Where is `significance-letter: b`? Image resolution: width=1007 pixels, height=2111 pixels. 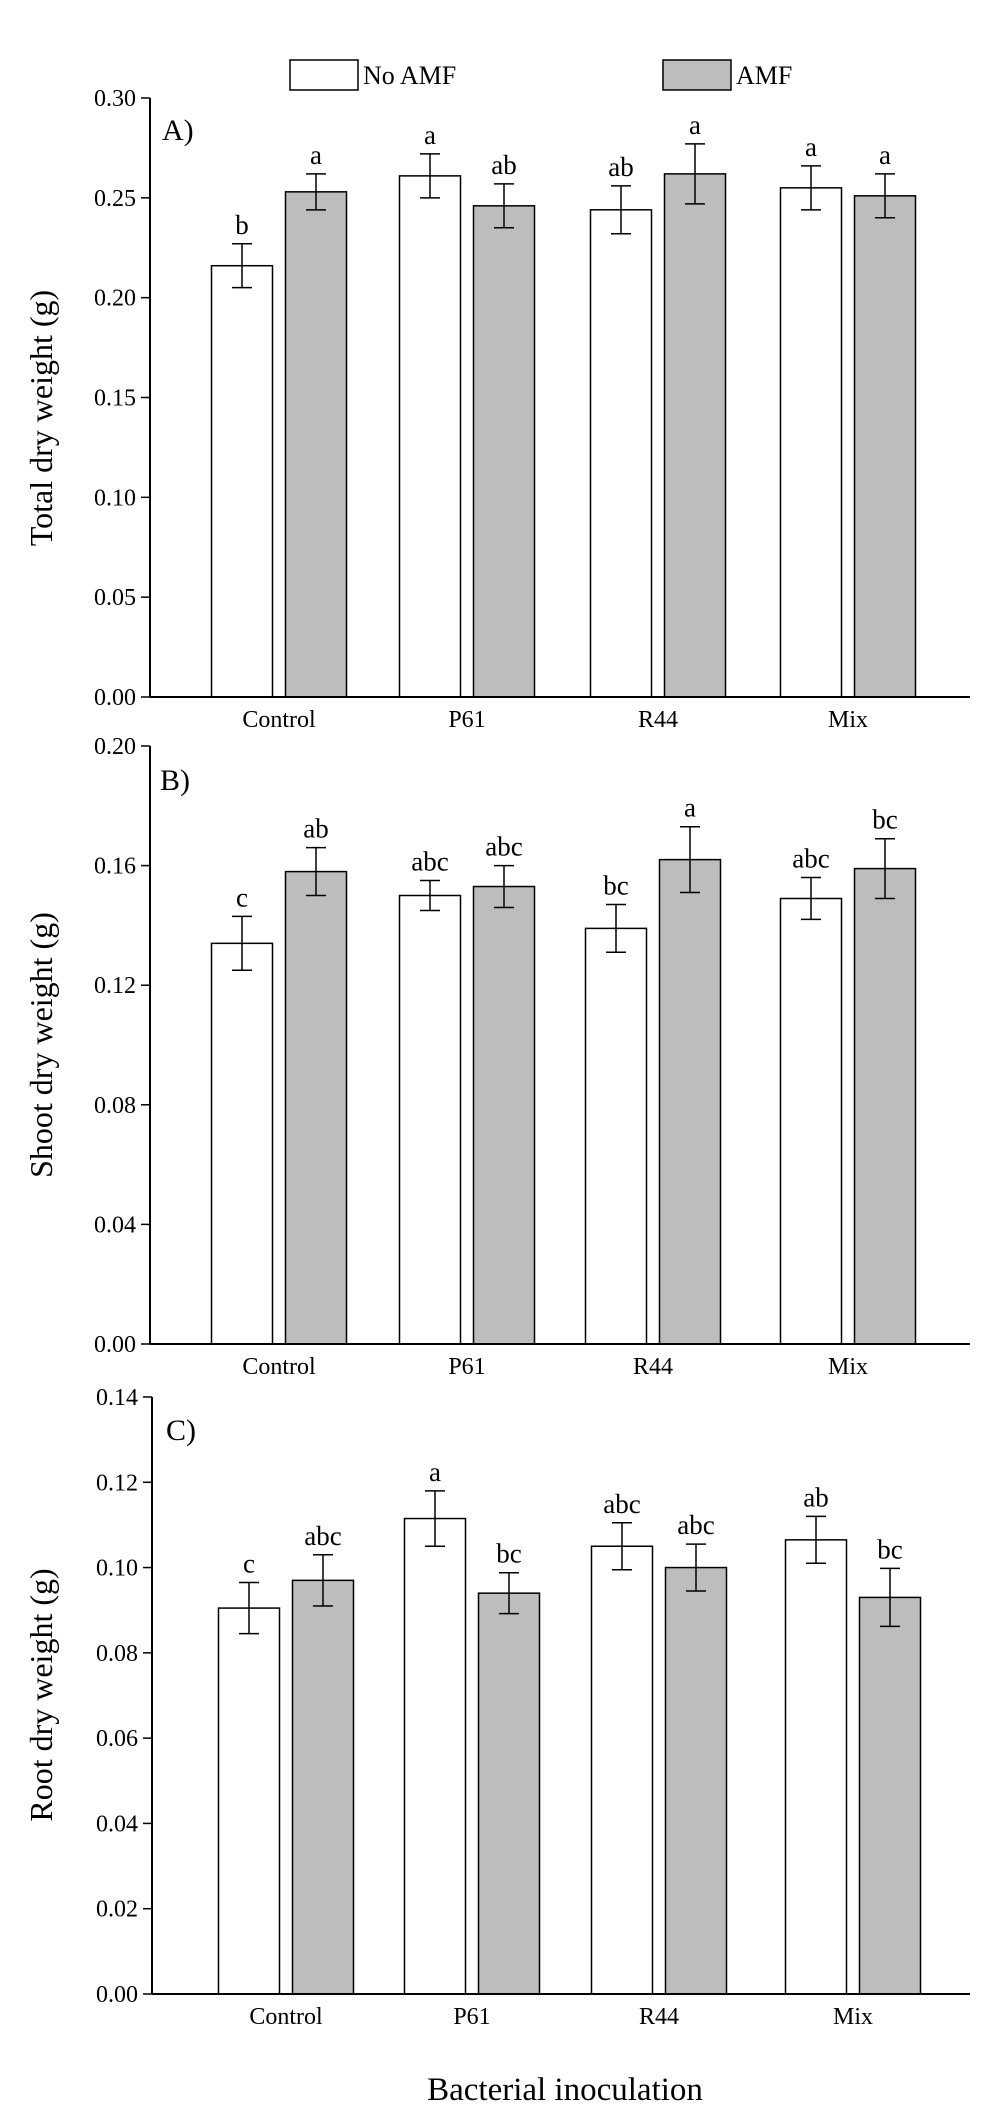
significance-letter: b is located at coordinates (242, 225).